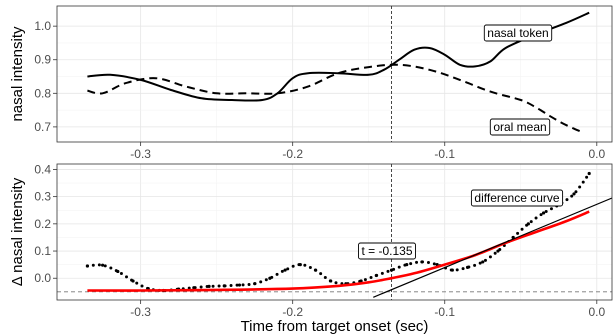 The width and height of the screenshot is (613, 336). What do you see at coordinates (42, 251) in the screenshot?
I see `y-tick-label: 0.1` at bounding box center [42, 251].